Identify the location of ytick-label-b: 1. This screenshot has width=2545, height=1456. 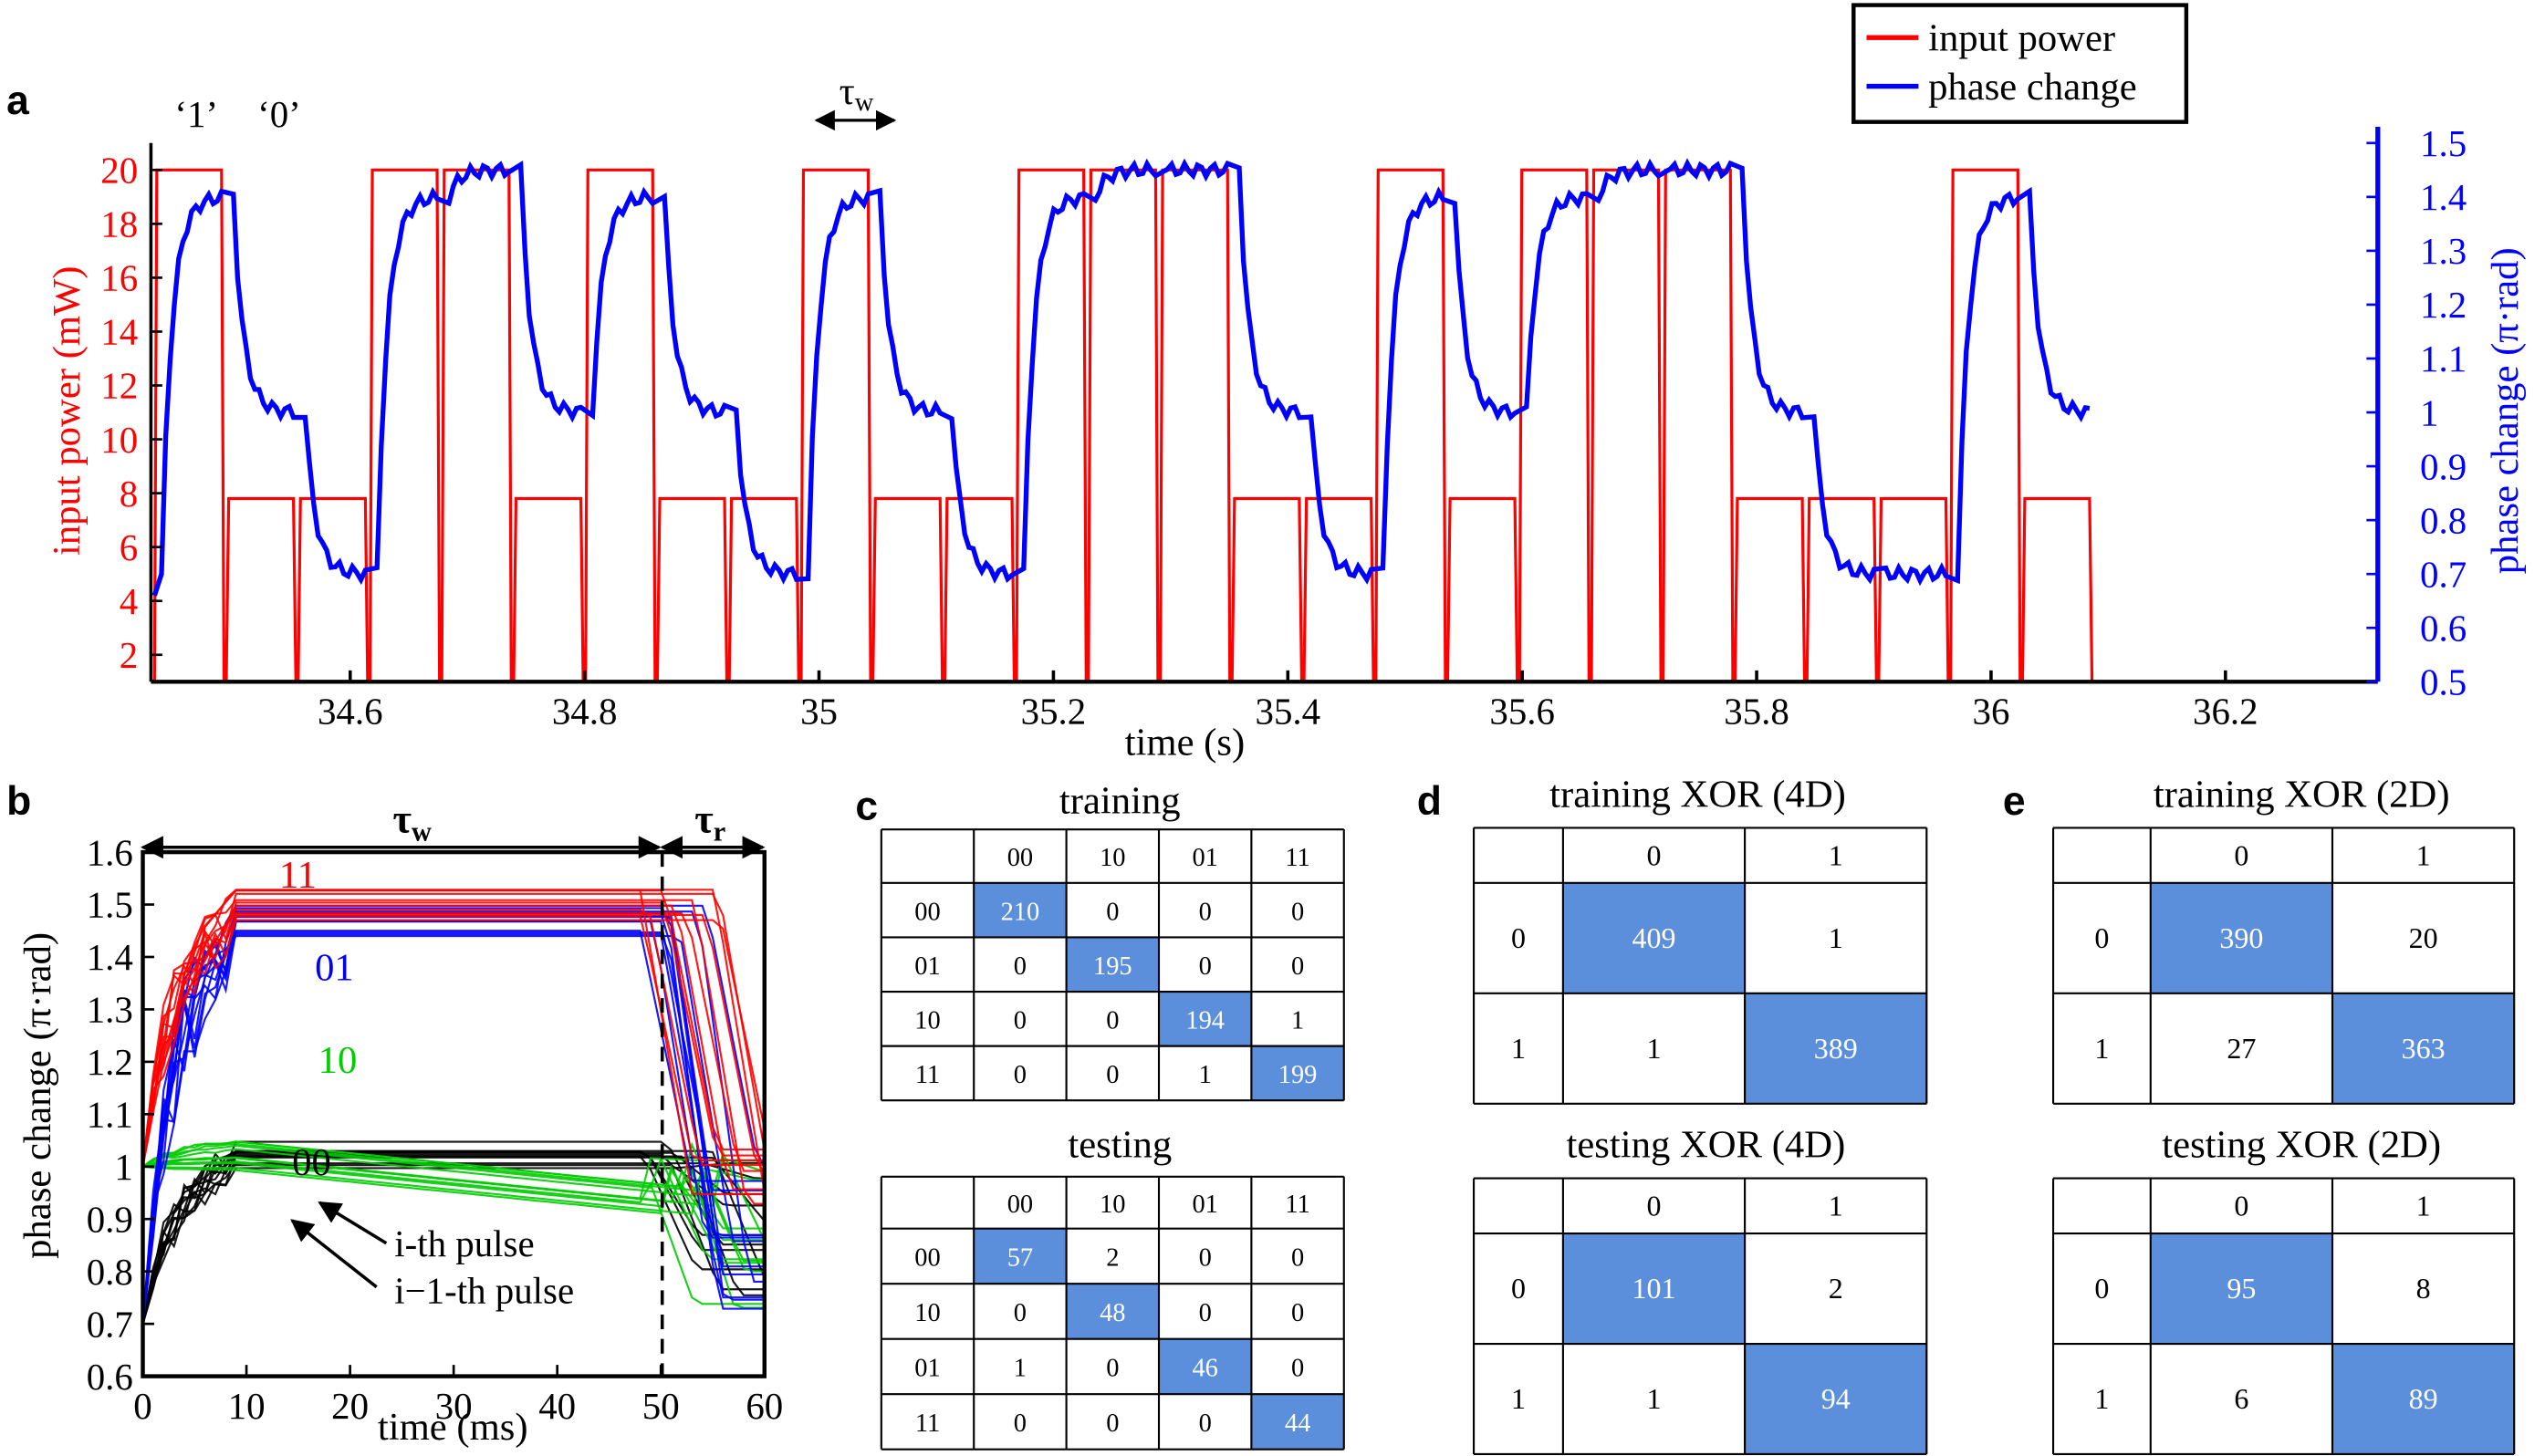
(123, 1167).